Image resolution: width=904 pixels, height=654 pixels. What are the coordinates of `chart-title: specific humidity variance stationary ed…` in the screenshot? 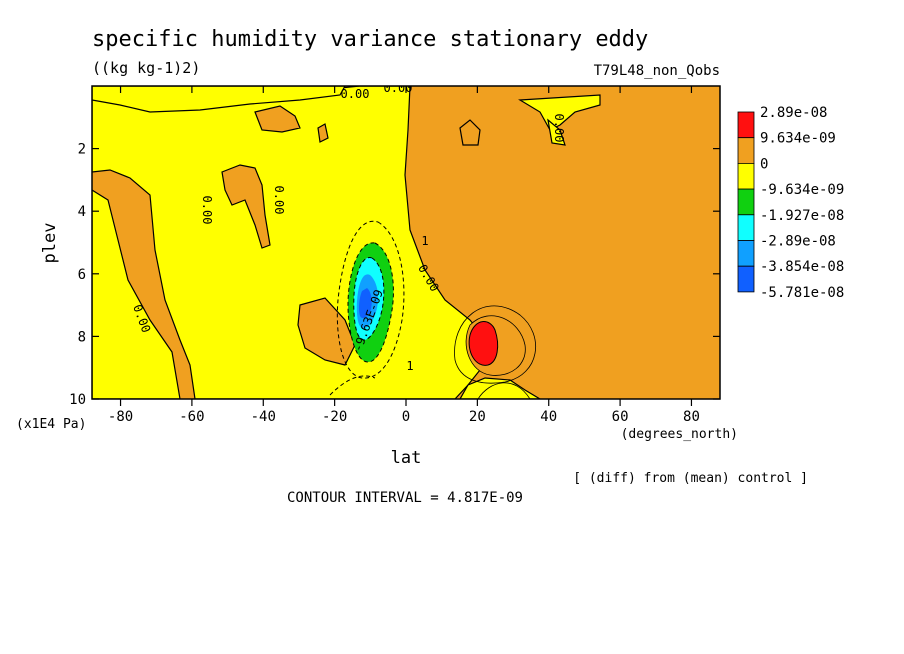 It's located at (370, 39).